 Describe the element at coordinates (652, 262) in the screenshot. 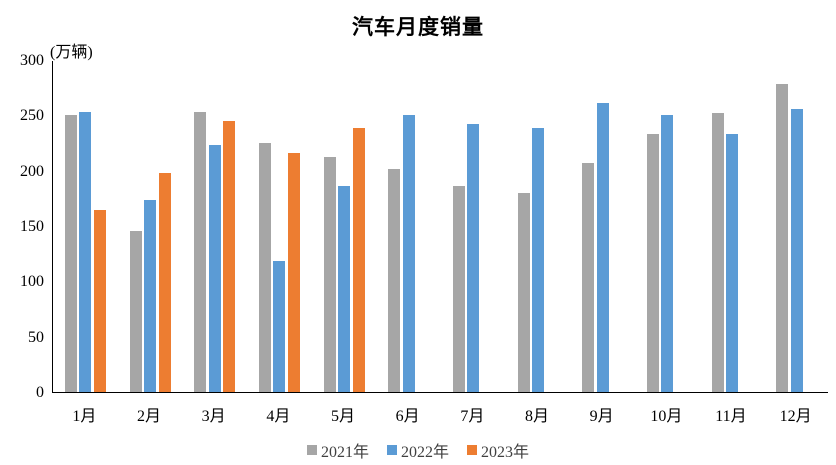

I see `bar-2021年-10月` at that location.